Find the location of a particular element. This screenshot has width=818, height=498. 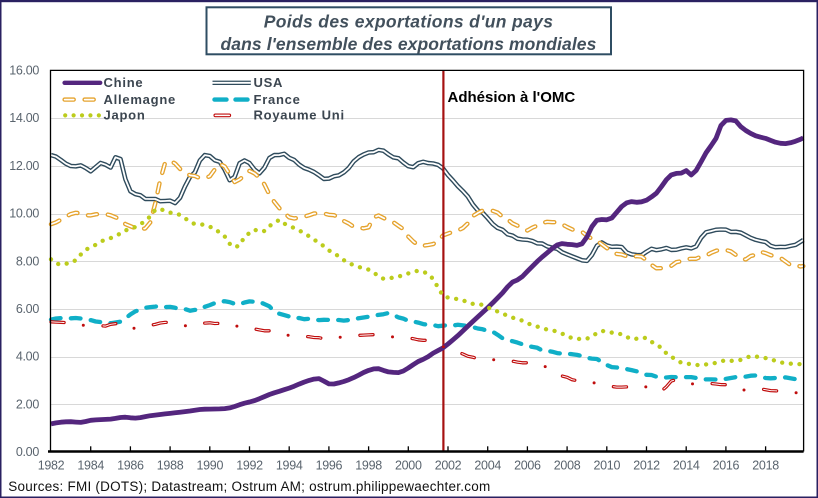

svg-text: 12.00 is located at coordinates (24, 166).